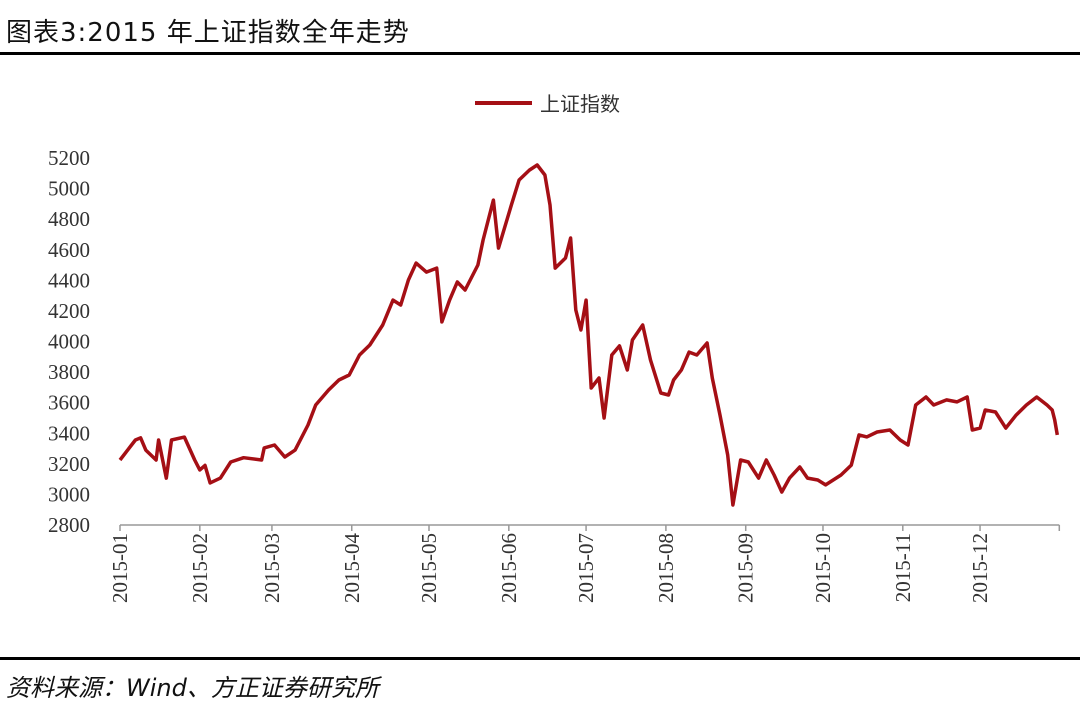 The height and width of the screenshot is (726, 1080). Describe the element at coordinates (69, 311) in the screenshot. I see `y-tick-label: 4200` at that location.